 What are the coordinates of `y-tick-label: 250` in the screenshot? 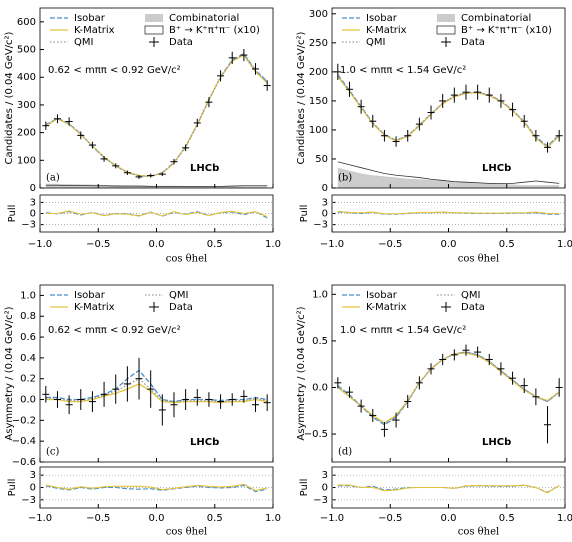 It's located at (318, 43).